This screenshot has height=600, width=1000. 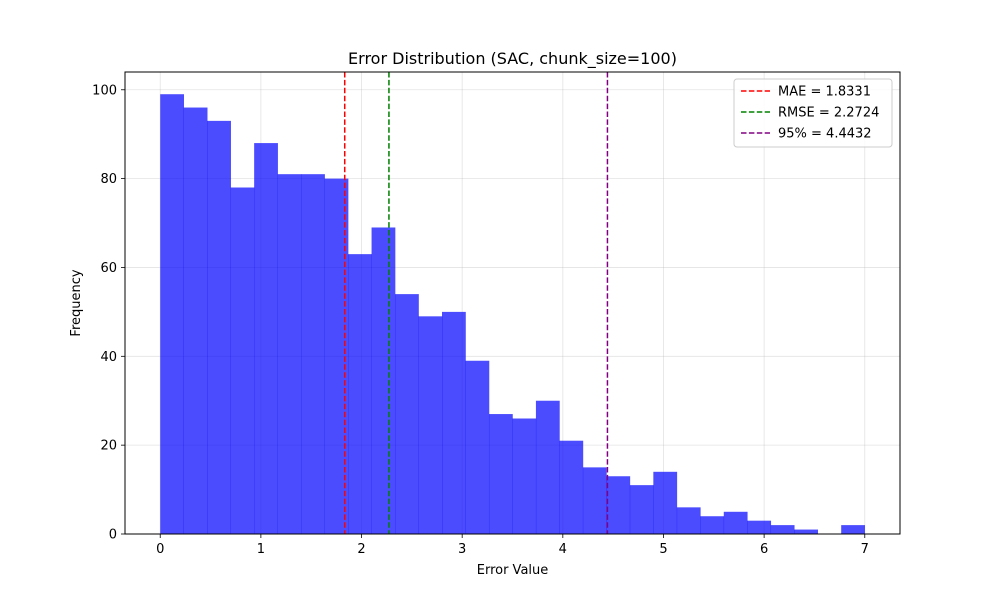 What do you see at coordinates (113, 535) in the screenshot?
I see `y-tick-label: 0` at bounding box center [113, 535].